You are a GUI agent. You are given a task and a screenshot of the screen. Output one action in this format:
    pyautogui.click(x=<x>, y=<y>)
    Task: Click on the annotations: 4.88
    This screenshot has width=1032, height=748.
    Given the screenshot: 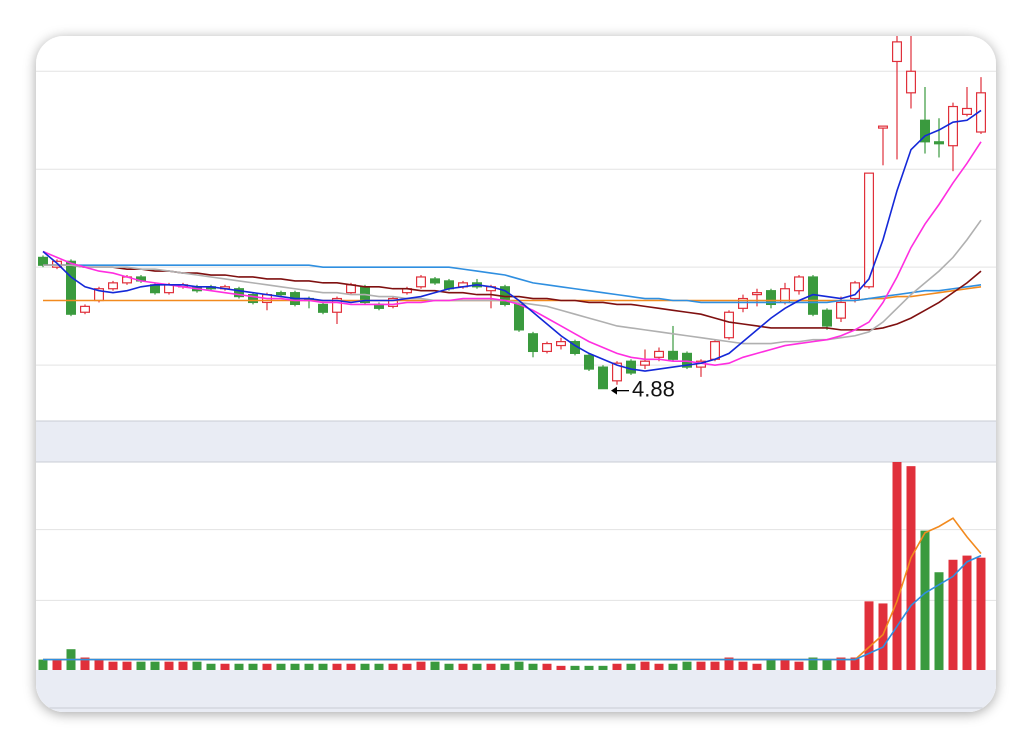 What is the action you would take?
    pyautogui.click(x=643, y=388)
    